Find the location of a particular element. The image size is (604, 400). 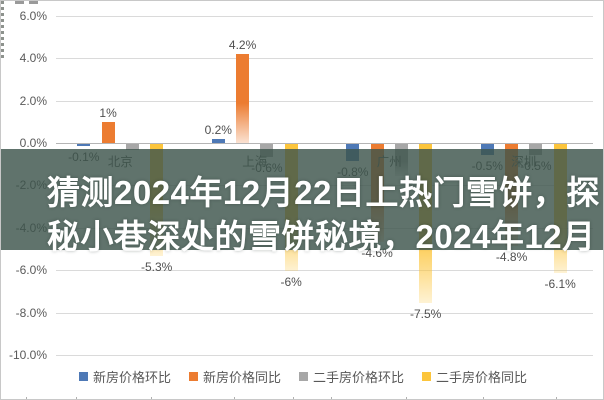

legend-label: 二手房价格同比 is located at coordinates (482, 377).